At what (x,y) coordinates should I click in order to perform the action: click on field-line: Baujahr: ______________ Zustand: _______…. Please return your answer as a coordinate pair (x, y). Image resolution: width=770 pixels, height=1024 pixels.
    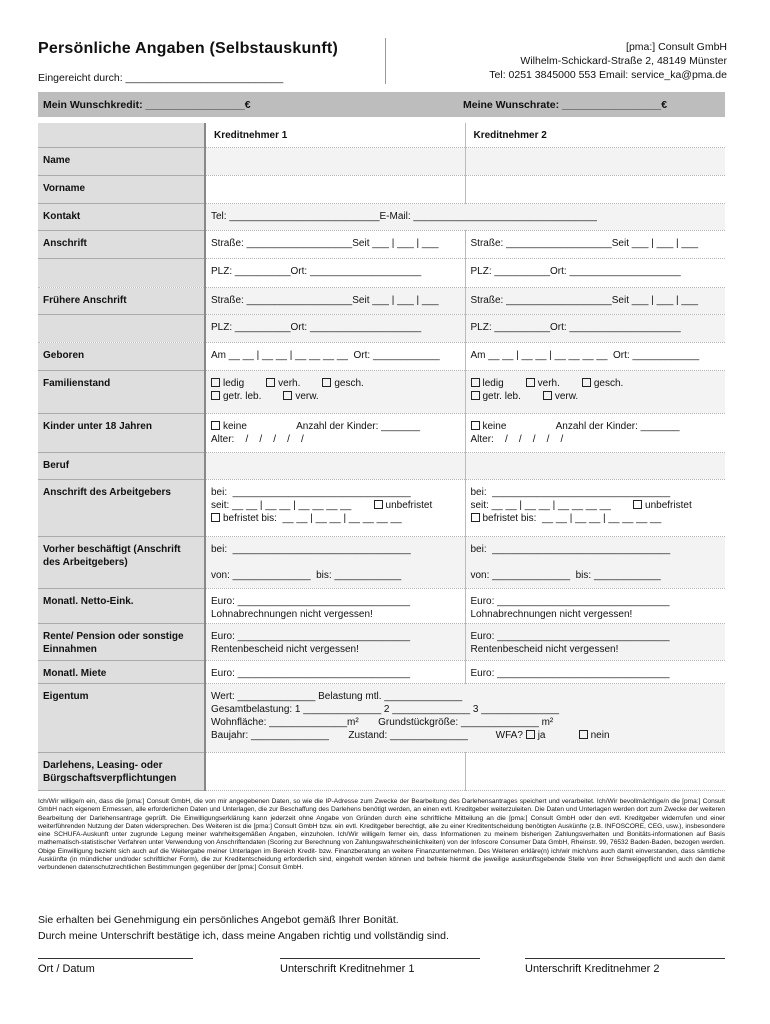
    Looking at the image, I should click on (465, 735).